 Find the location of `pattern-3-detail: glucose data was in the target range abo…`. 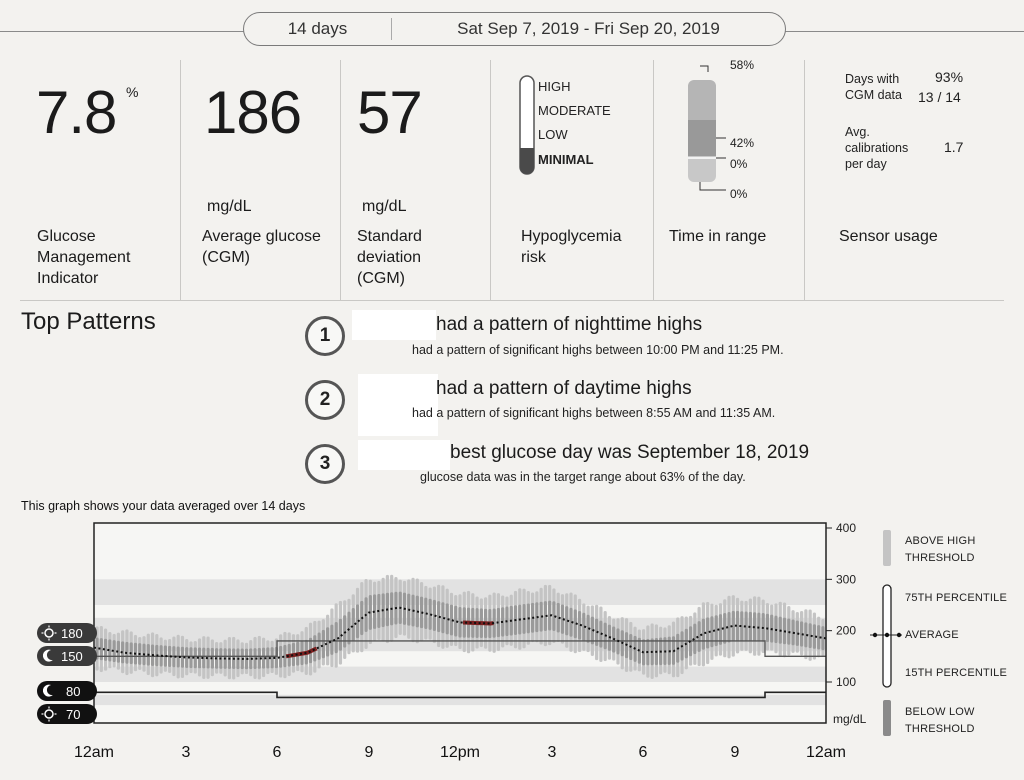

pattern-3-detail: glucose data was in the target range abo… is located at coordinates (583, 477).